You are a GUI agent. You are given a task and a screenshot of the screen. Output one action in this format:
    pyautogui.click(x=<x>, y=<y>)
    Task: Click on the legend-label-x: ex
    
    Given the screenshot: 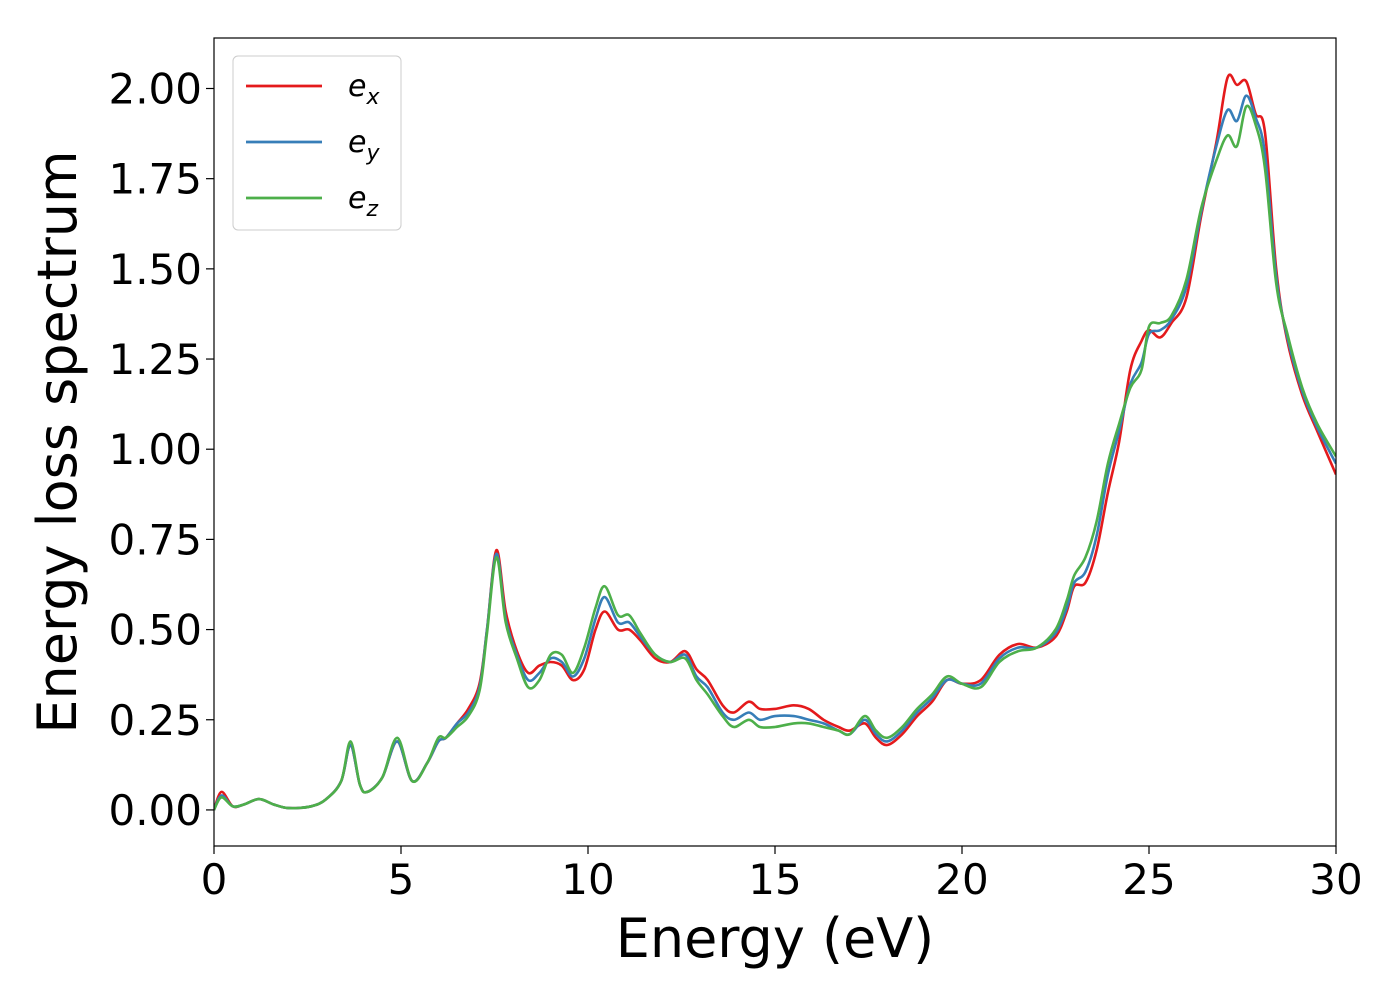 What is the action you would take?
    pyautogui.click(x=364, y=89)
    